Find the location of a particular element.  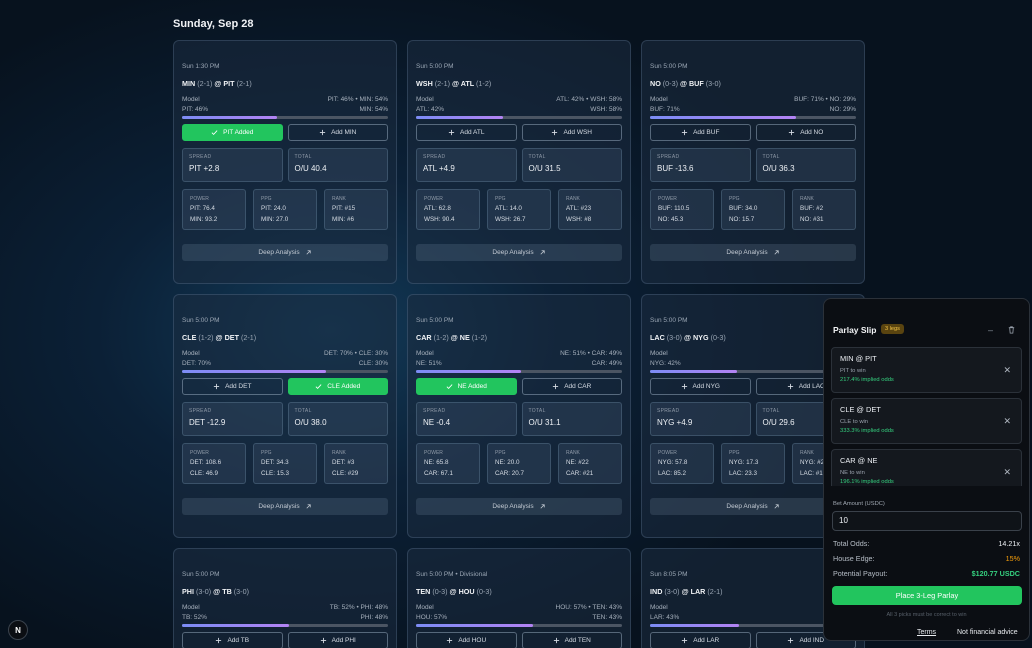

arrow-up-right-icon is located at coordinates (308, 252).